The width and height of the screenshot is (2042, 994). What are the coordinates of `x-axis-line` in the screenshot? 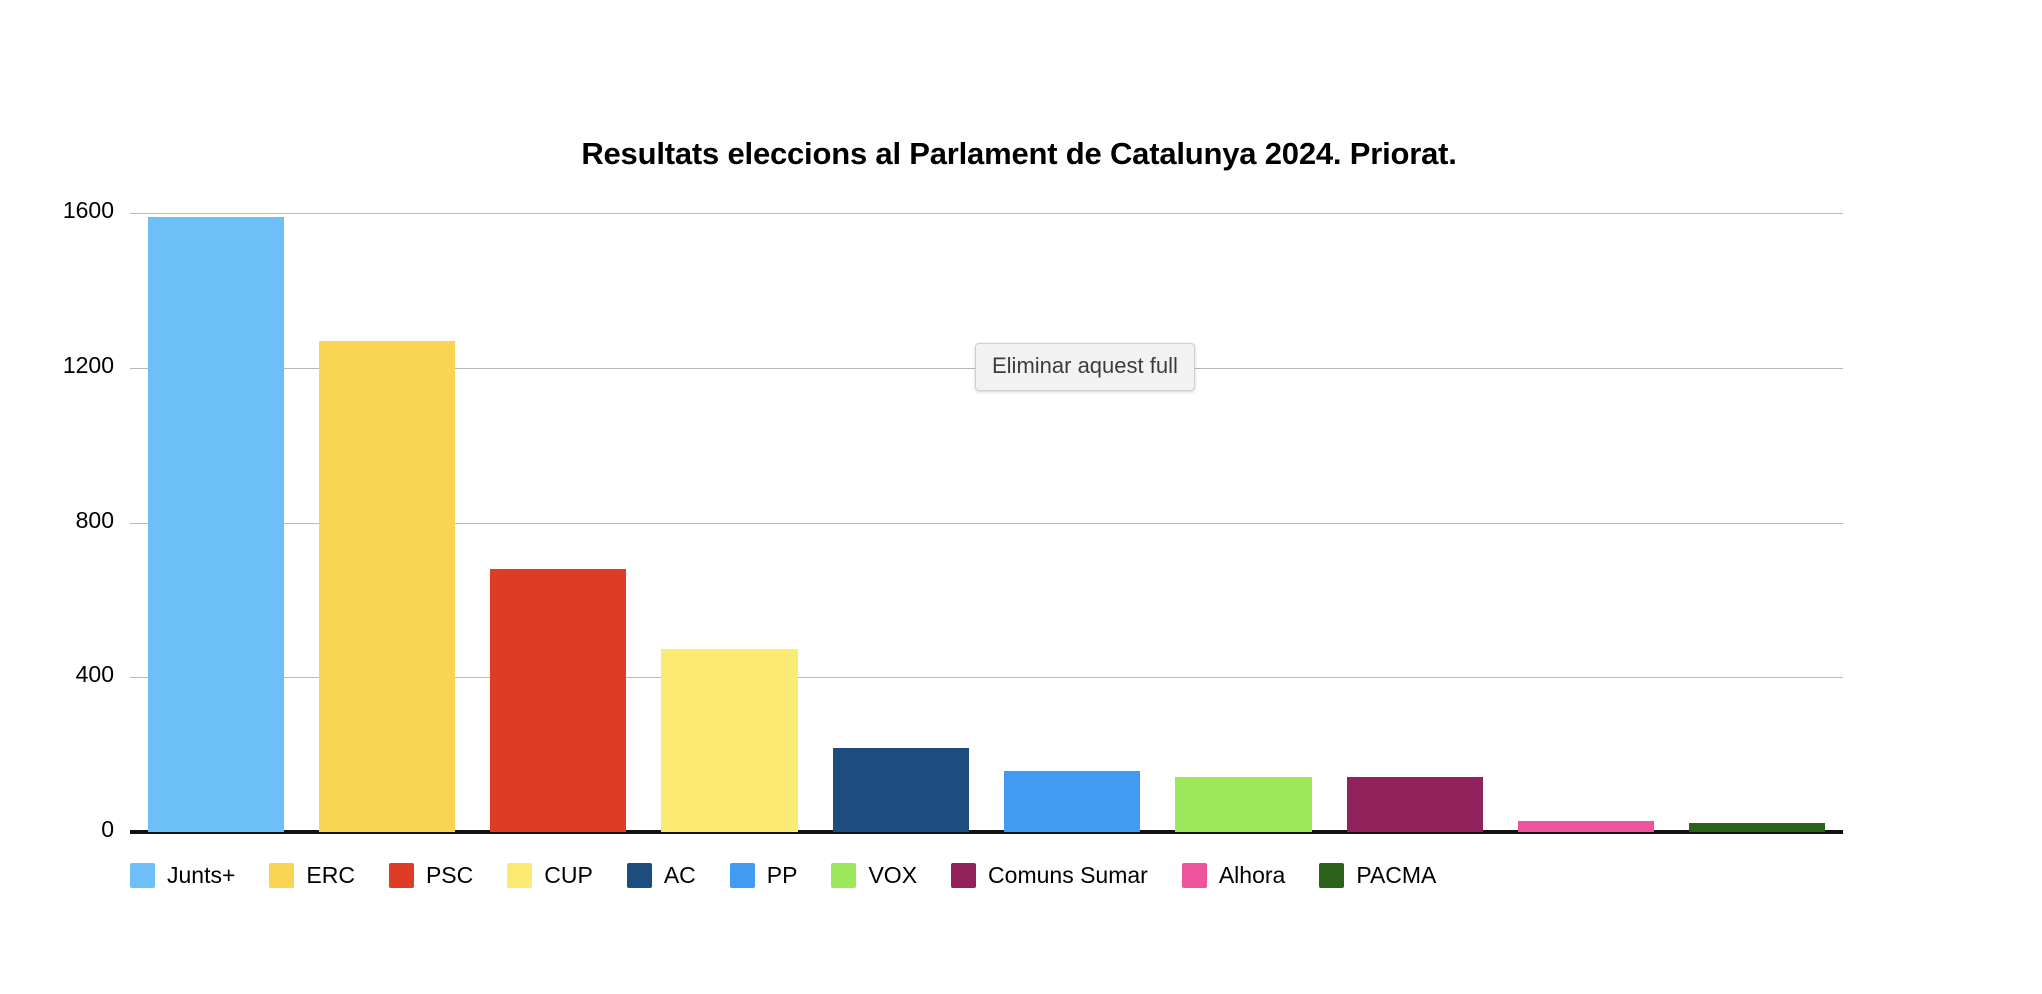 It's located at (986, 832).